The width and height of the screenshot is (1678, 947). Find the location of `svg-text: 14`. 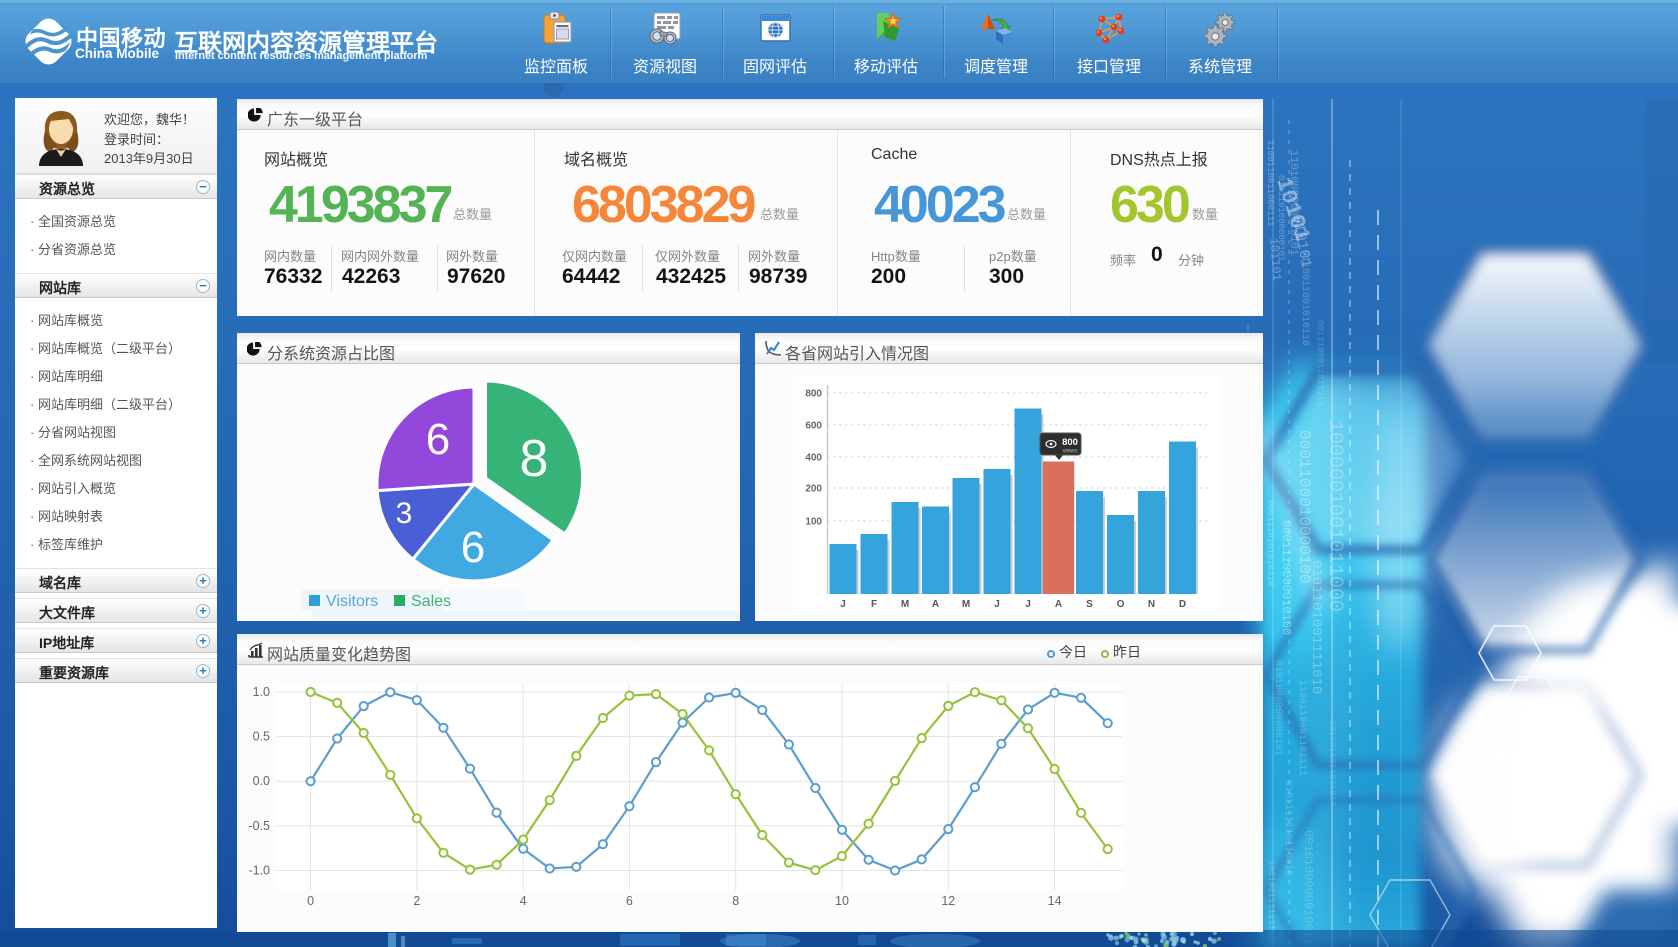

svg-text: 14 is located at coordinates (1055, 901).